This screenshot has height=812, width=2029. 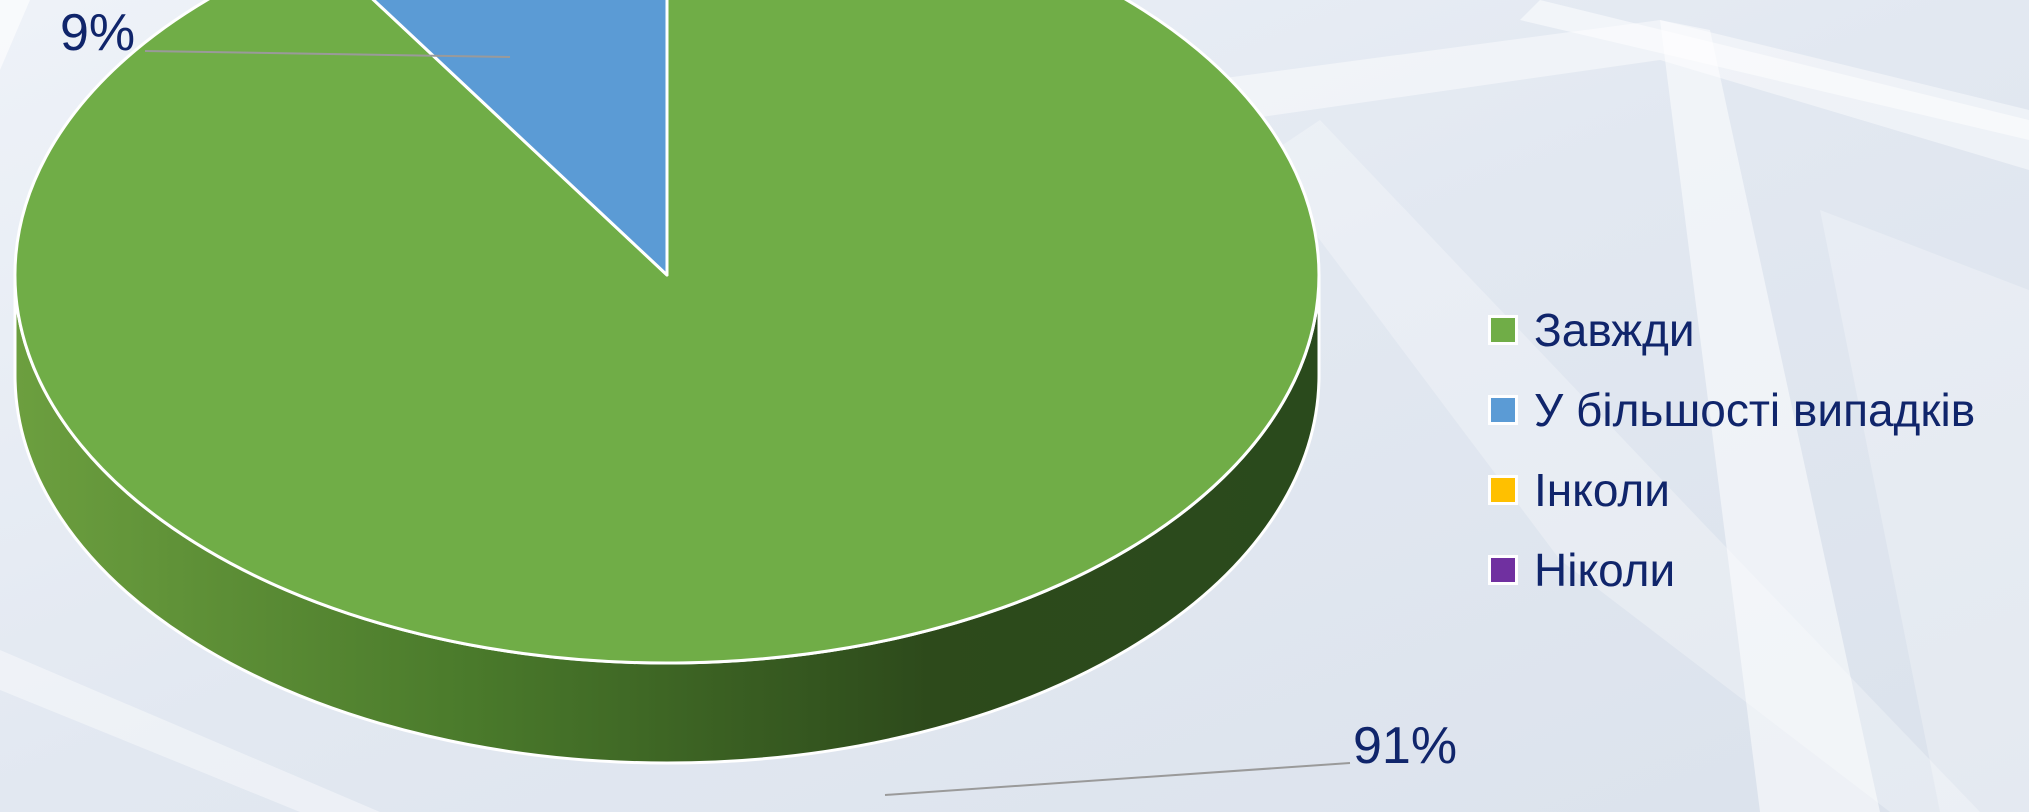 What do you see at coordinates (97, 33) in the screenshot?
I see `data-label-9: 9%` at bounding box center [97, 33].